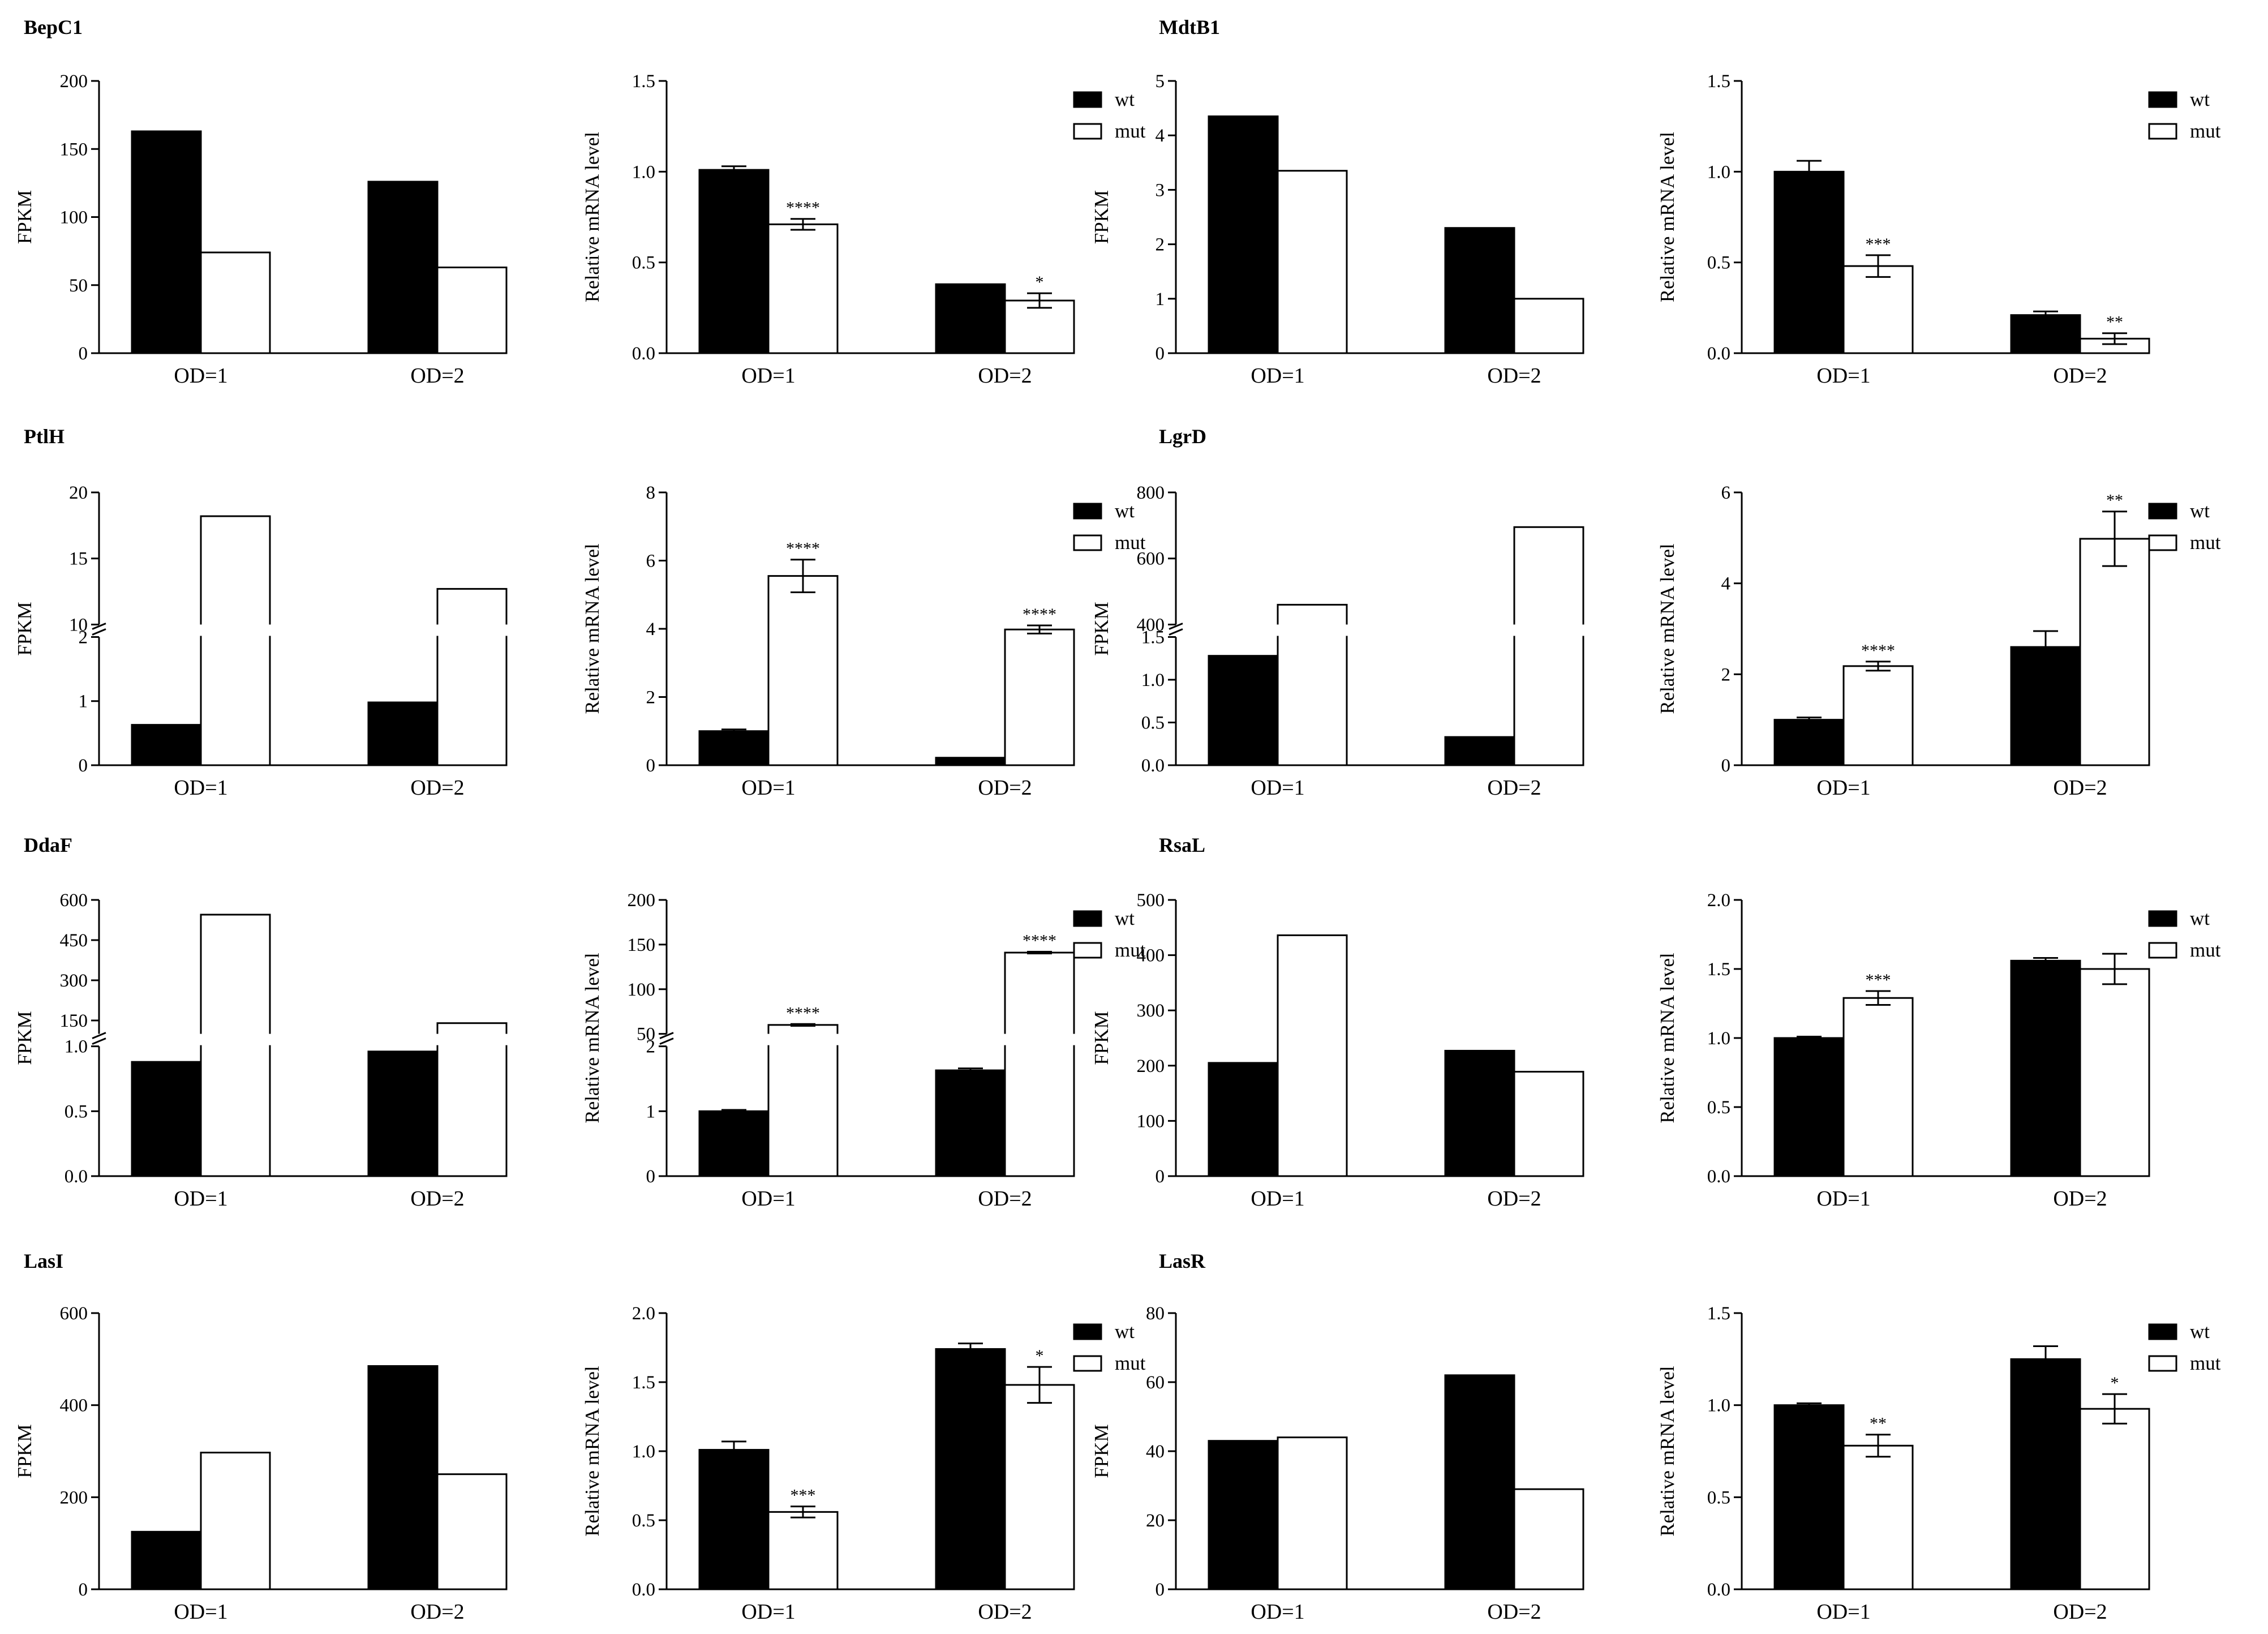  Describe the element at coordinates (261, 1022) in the screenshot. I see `chart-ddaf-fpkm: 0.0 0.5 1.0 150 300 450 600 FPKM OD=1 OD=2 DdaF` at that location.